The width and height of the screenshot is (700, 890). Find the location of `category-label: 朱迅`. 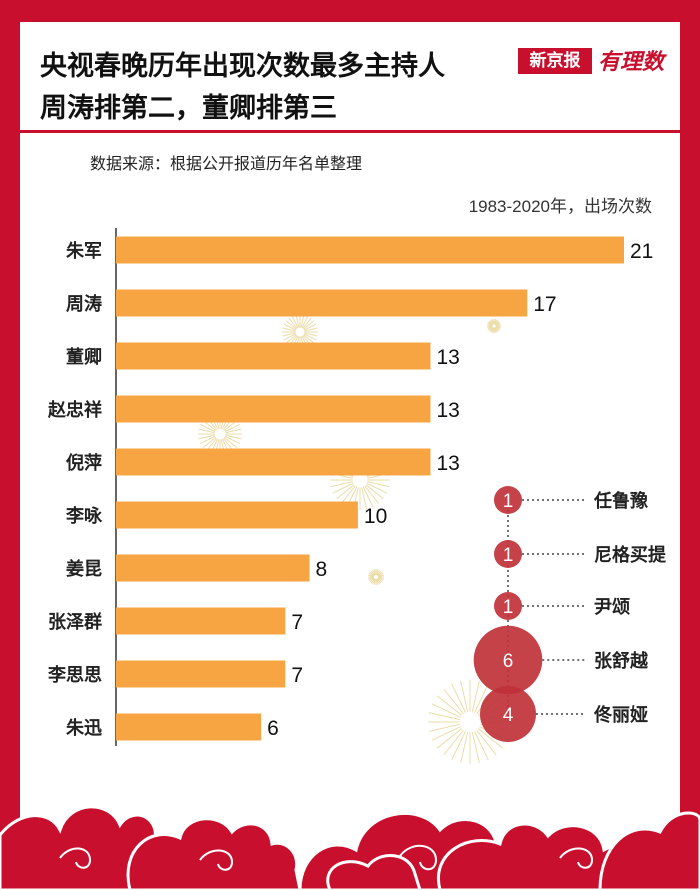

category-label: 朱迅 is located at coordinates (84, 728).